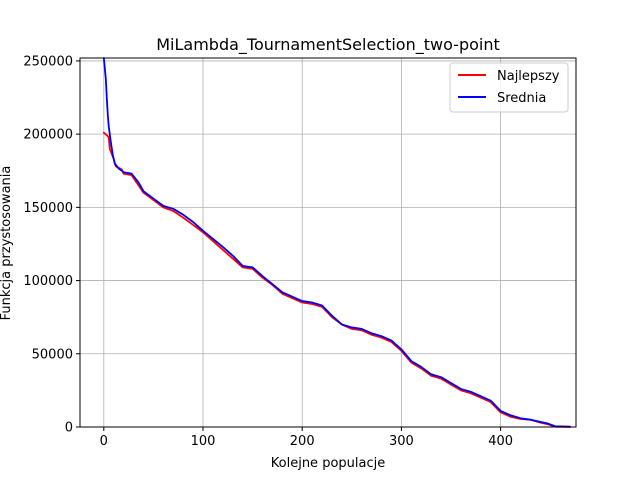  What do you see at coordinates (52, 354) in the screenshot?
I see `y-tick-label: 50000` at bounding box center [52, 354].